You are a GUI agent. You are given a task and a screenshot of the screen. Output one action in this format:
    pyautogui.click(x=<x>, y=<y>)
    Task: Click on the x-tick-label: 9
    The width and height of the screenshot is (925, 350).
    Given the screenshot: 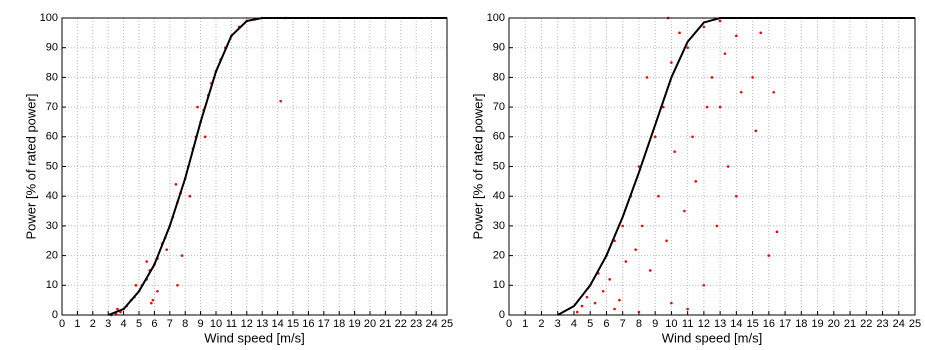 What is the action you would take?
    pyautogui.click(x=655, y=324)
    